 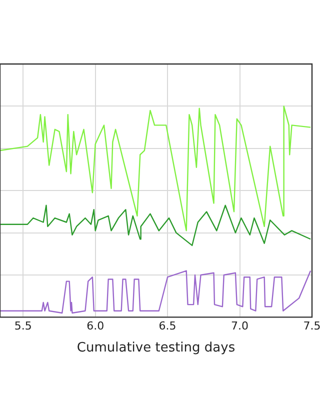 I want to click on x-tick-label: 7.0, so click(x=240, y=326).